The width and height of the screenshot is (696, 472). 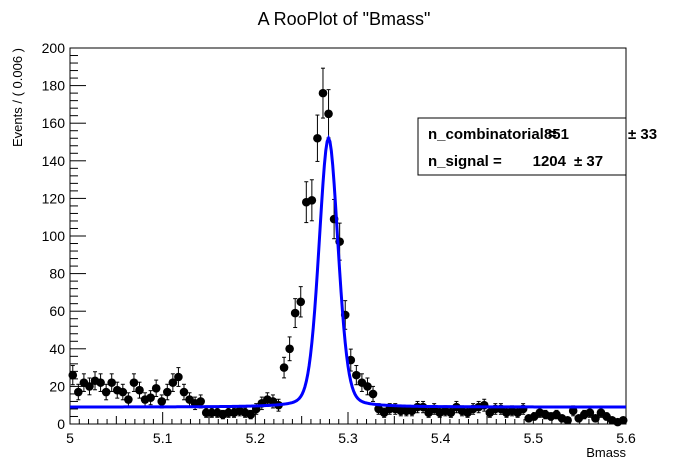 I want to click on y-axis: 0 20 40 60 80 100 120 140 160 180 200, so click(x=64, y=236).